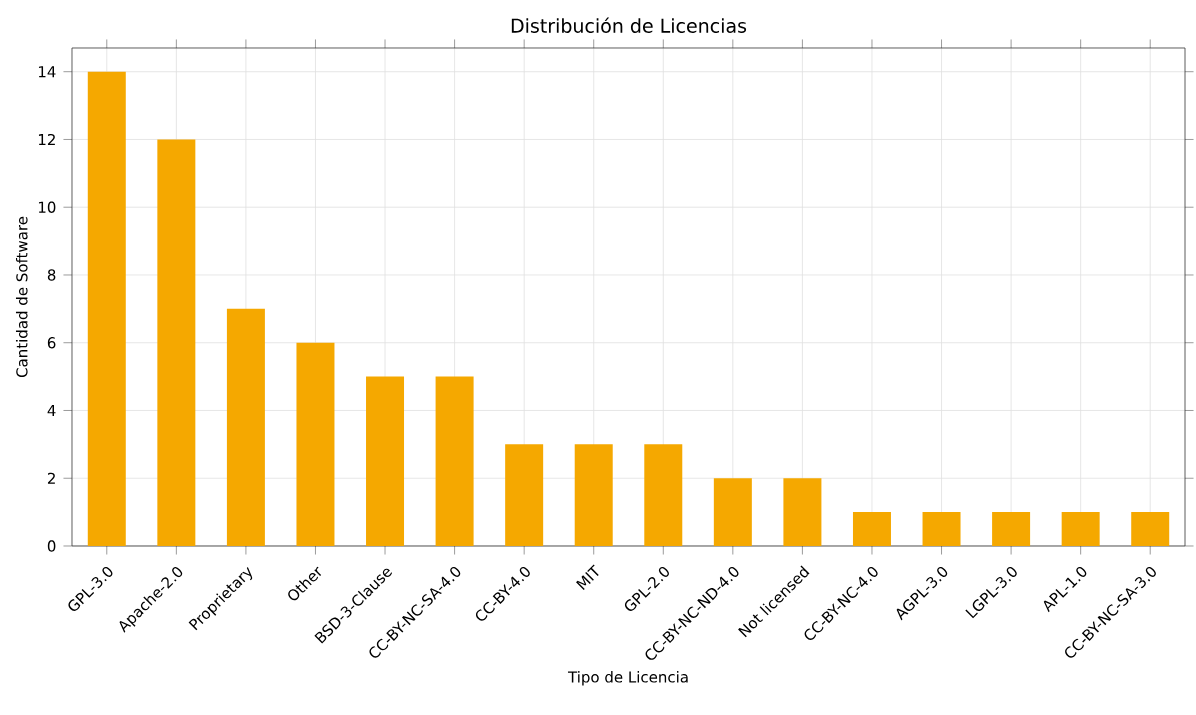  What do you see at coordinates (51, 275) in the screenshot?
I see `y-tick-label: 8` at bounding box center [51, 275].